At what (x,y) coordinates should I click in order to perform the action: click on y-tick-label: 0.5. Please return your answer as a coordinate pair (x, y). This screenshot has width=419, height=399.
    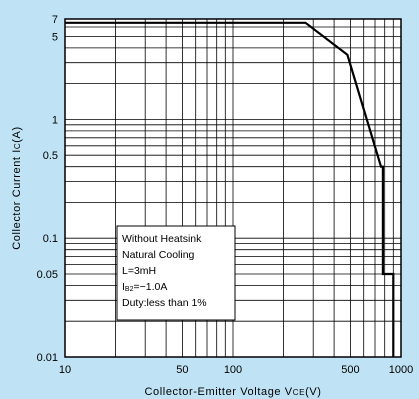
    Looking at the image, I should click on (50, 156).